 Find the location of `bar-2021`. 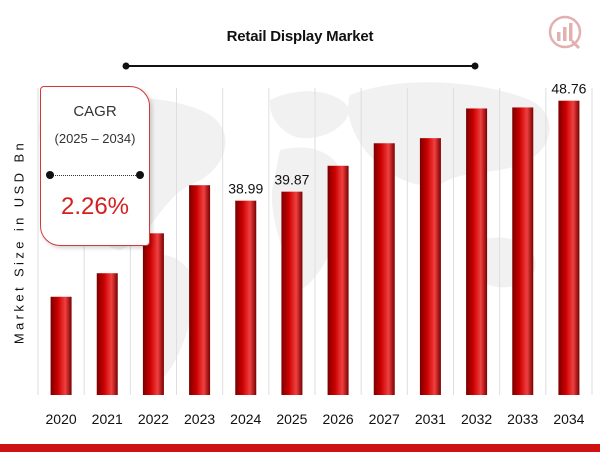

bar-2021 is located at coordinates (107, 334).